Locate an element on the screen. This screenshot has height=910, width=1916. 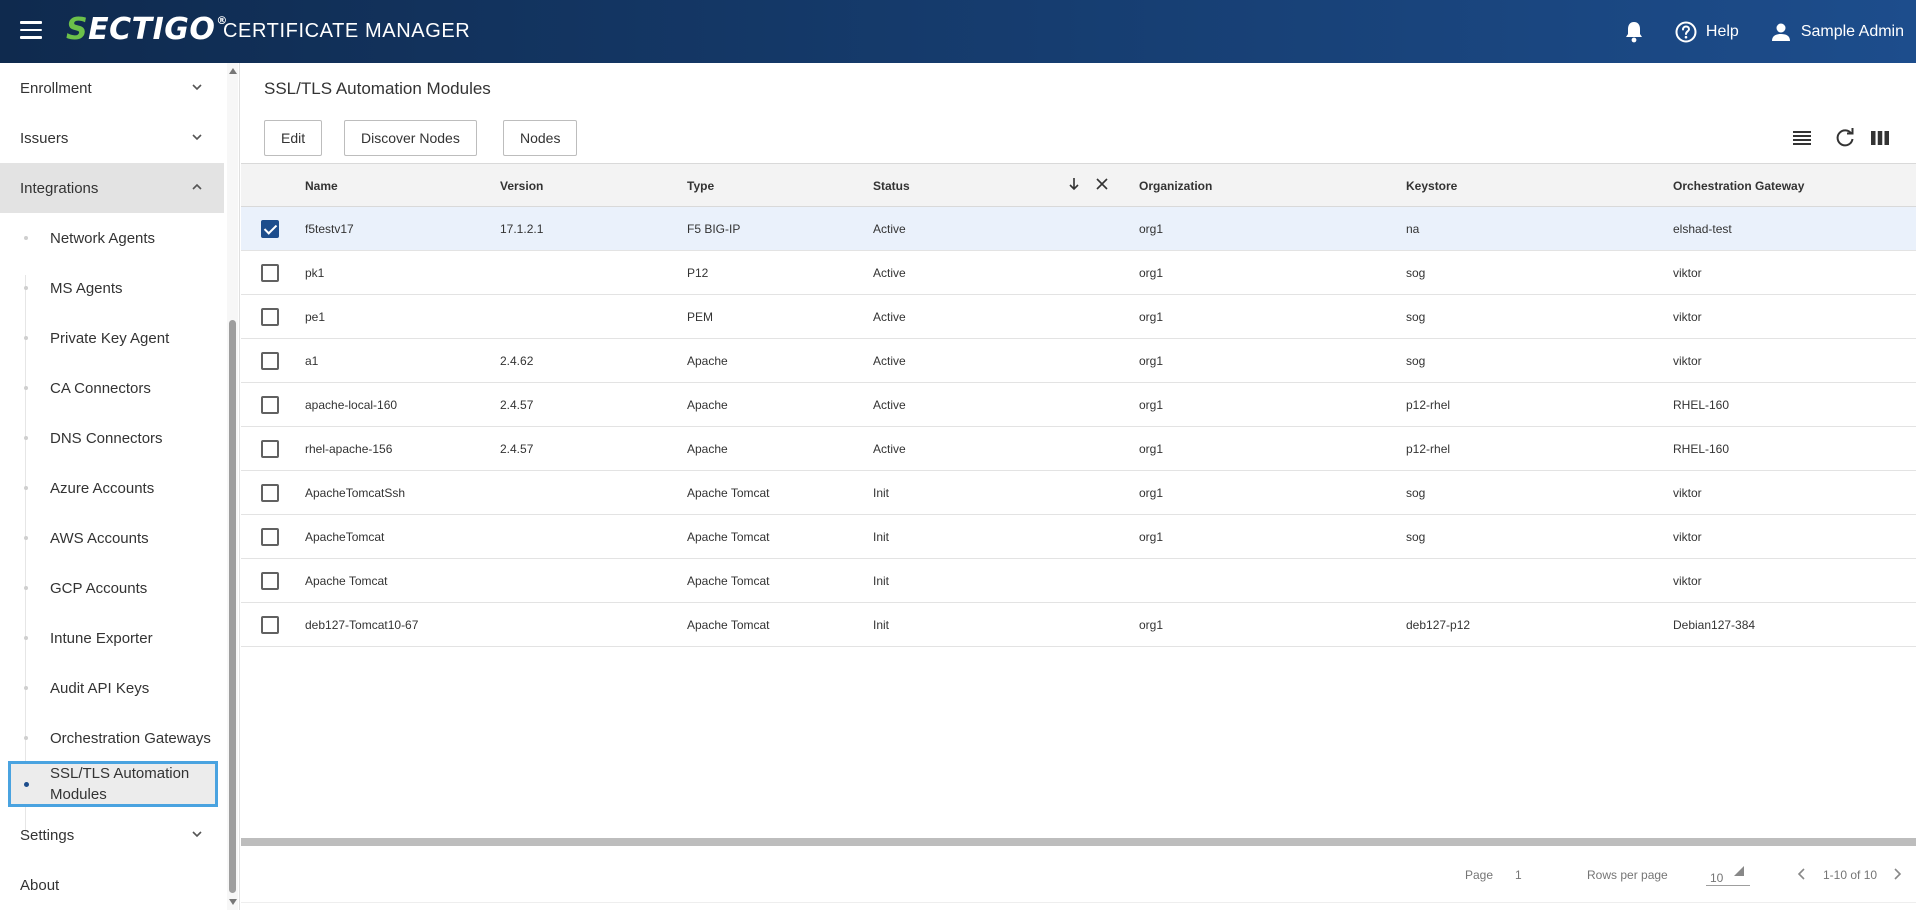
dropdown-icon is located at coordinates (1739, 871).